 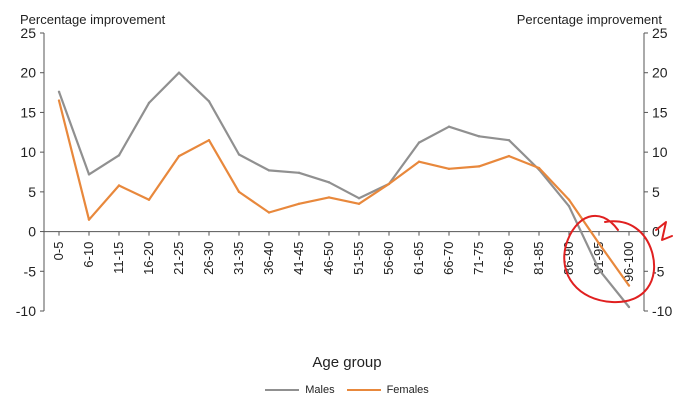 What do you see at coordinates (660, 73) in the screenshot?
I see `y-tick-label-right: 20` at bounding box center [660, 73].